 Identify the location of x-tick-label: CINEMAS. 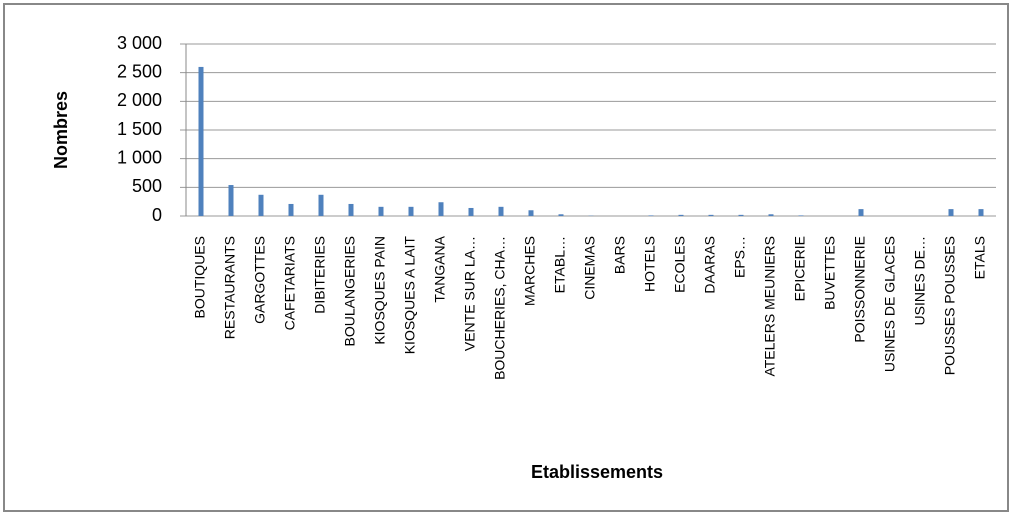
(590, 268).